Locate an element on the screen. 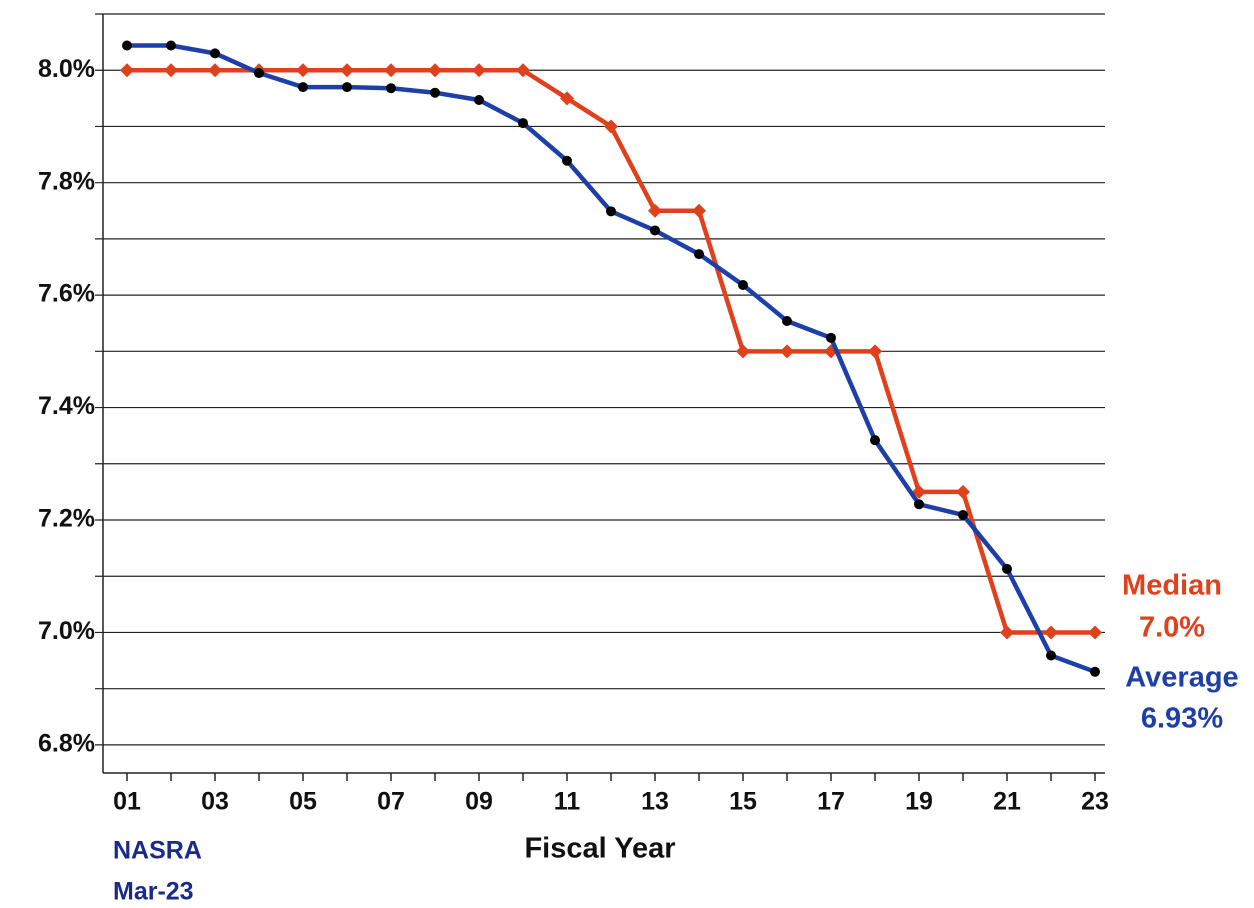  x-tick-label: 01 is located at coordinates (127, 802).